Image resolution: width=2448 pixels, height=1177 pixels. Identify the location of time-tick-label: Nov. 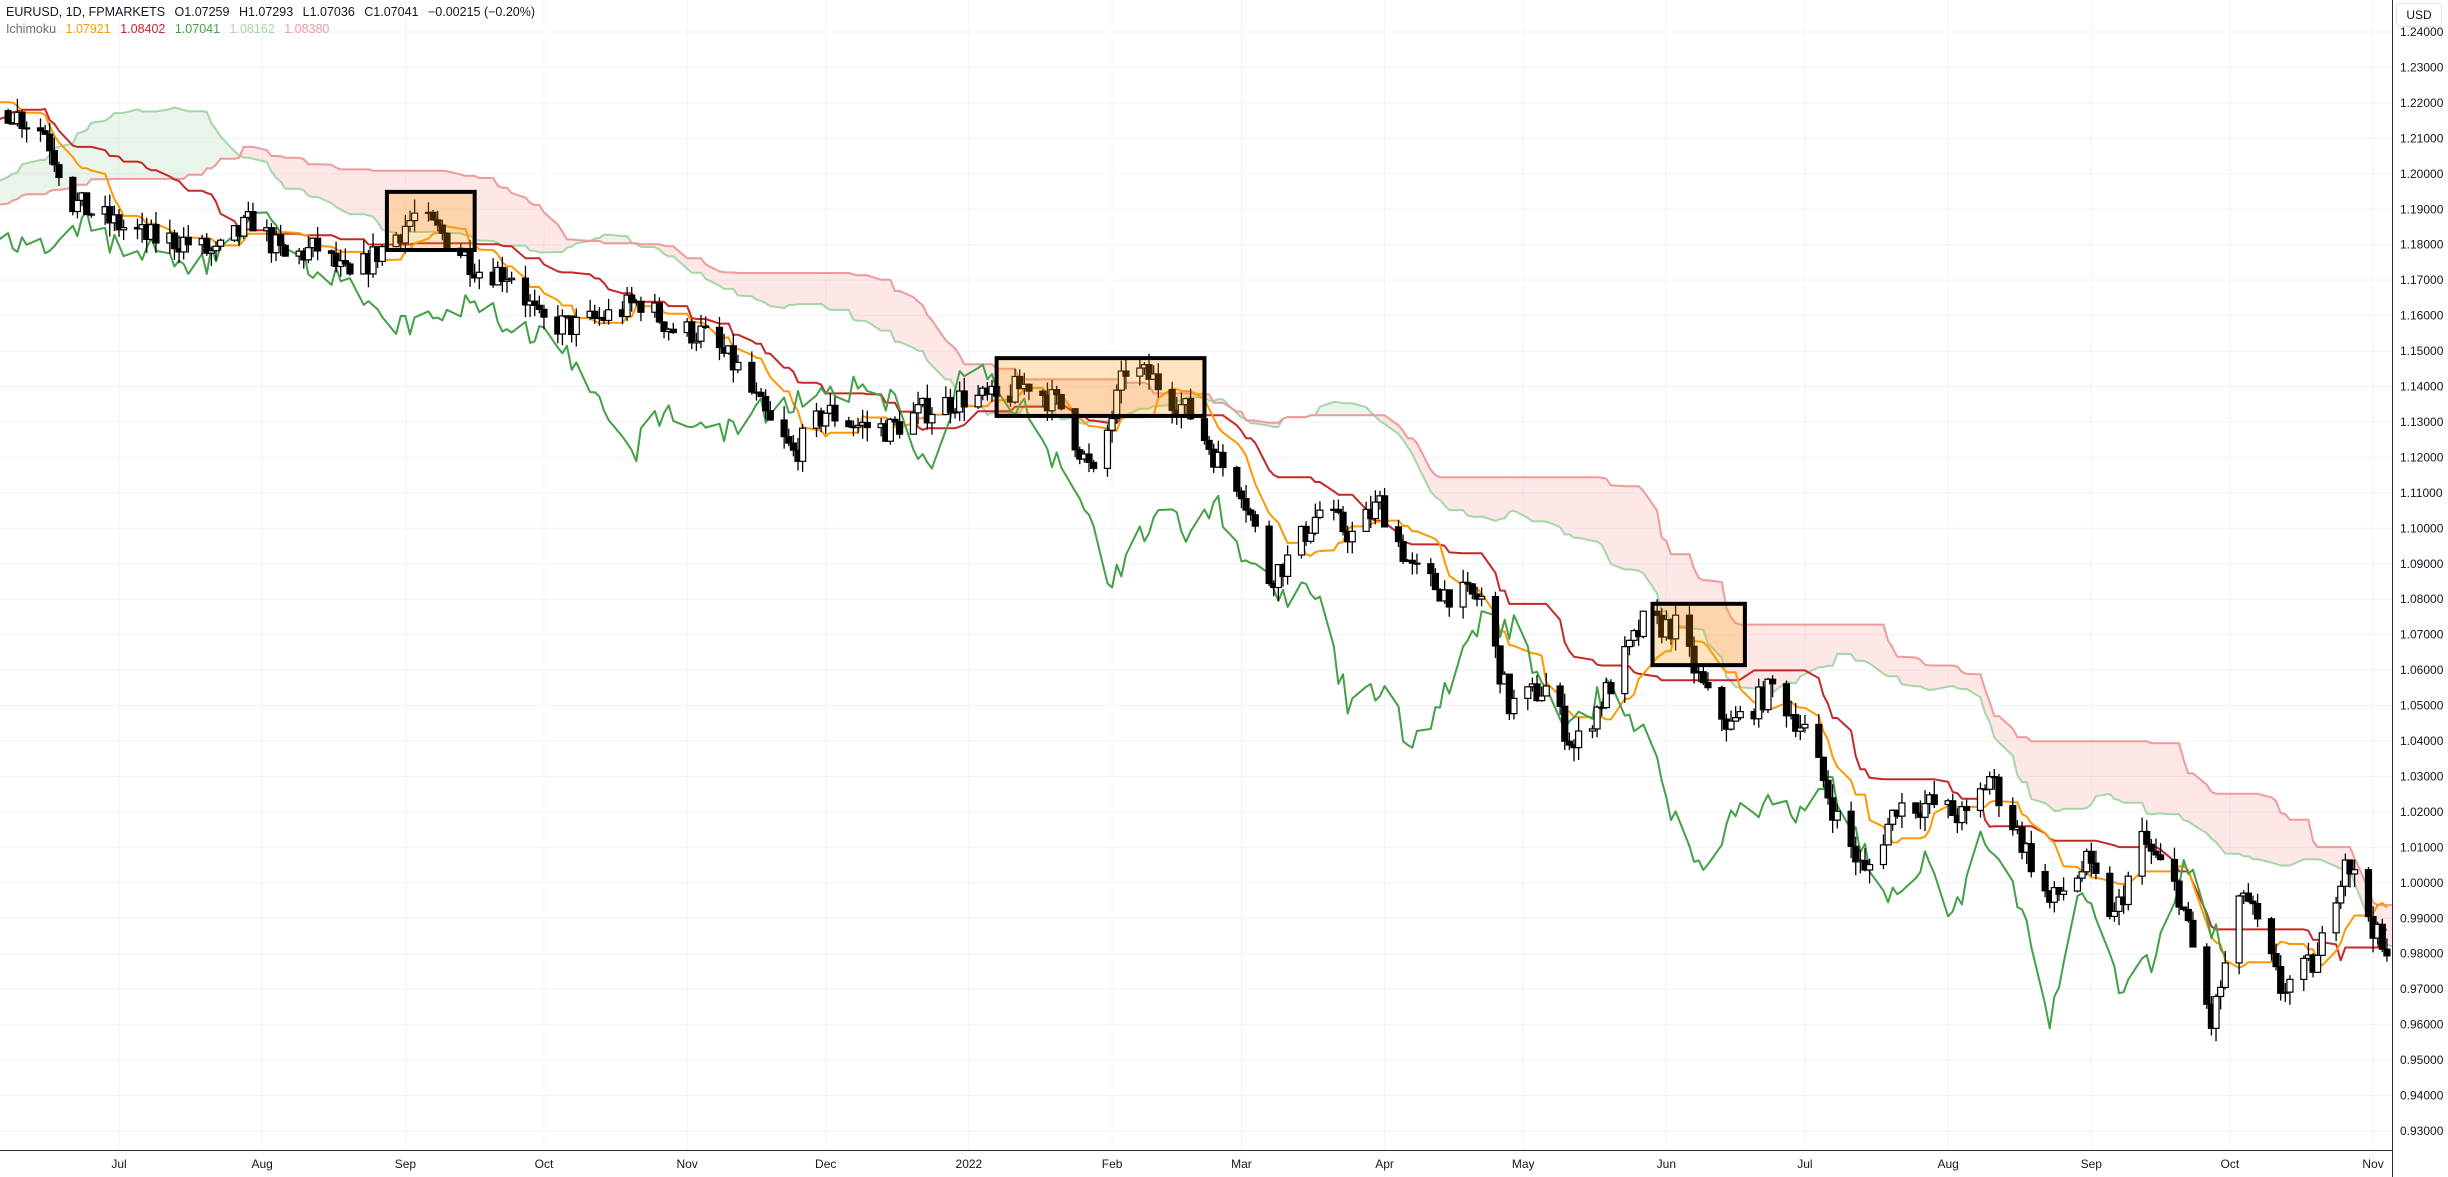
(2372, 1164).